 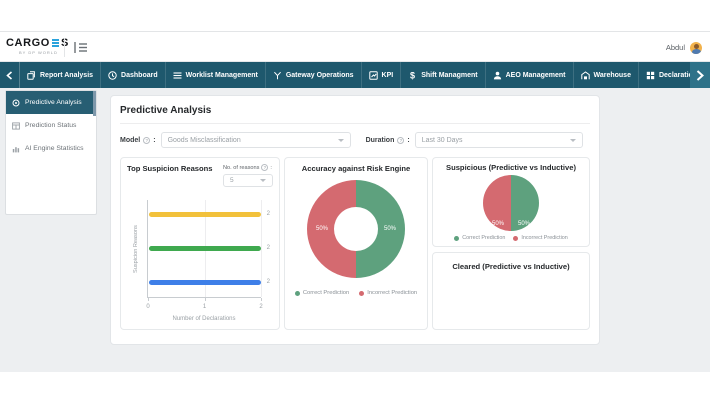 I want to click on y-axis-label: Suspicion Reasons, so click(x=136, y=249).